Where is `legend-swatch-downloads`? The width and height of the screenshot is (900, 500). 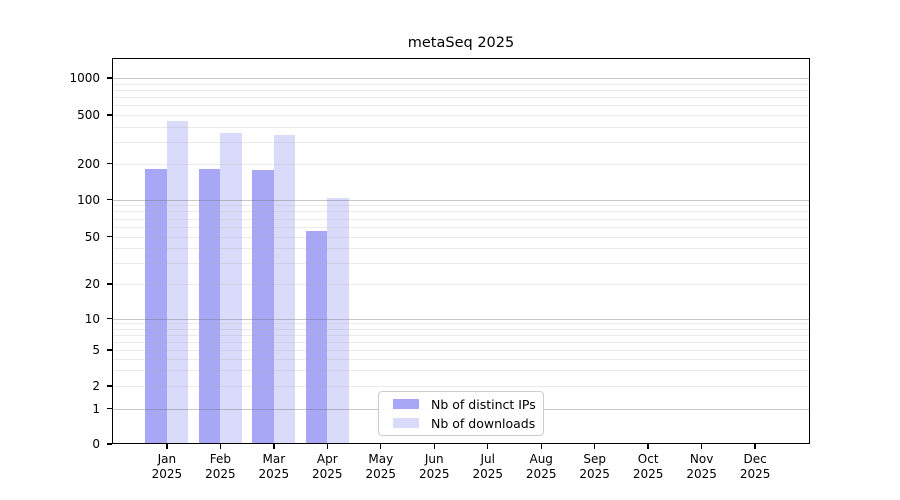
legend-swatch-downloads is located at coordinates (406, 423).